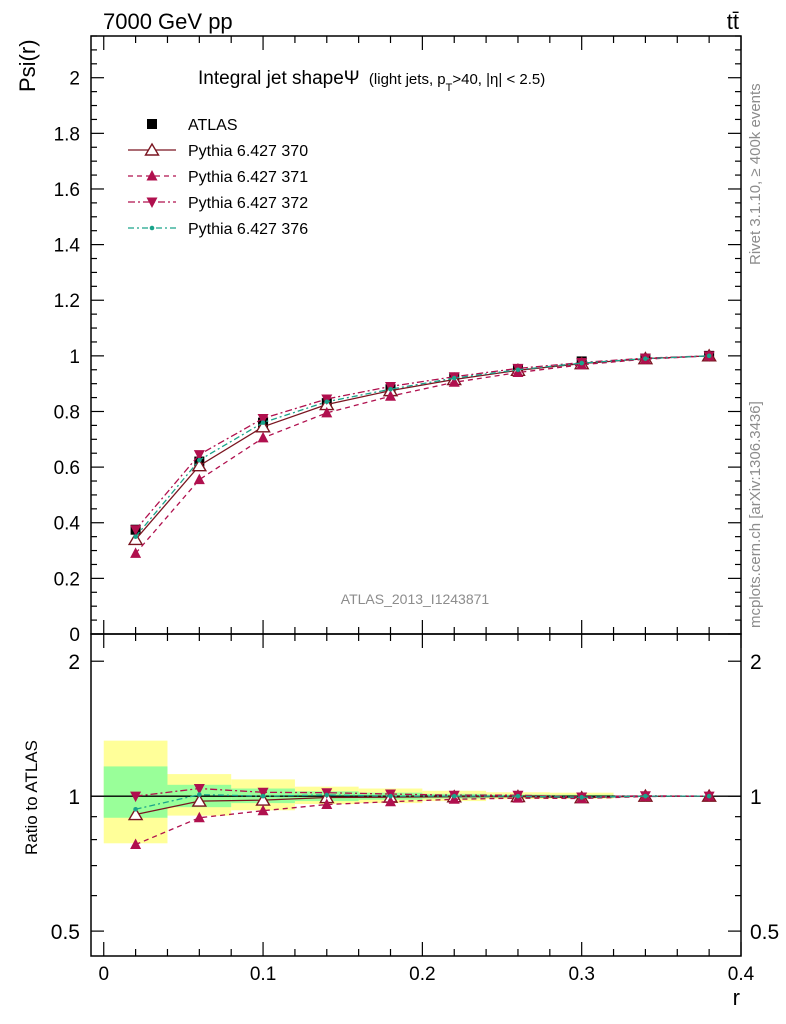  What do you see at coordinates (755, 174) in the screenshot?
I see `rivet-label: Rivet 3.1.10, ≥ 400k events` at bounding box center [755, 174].